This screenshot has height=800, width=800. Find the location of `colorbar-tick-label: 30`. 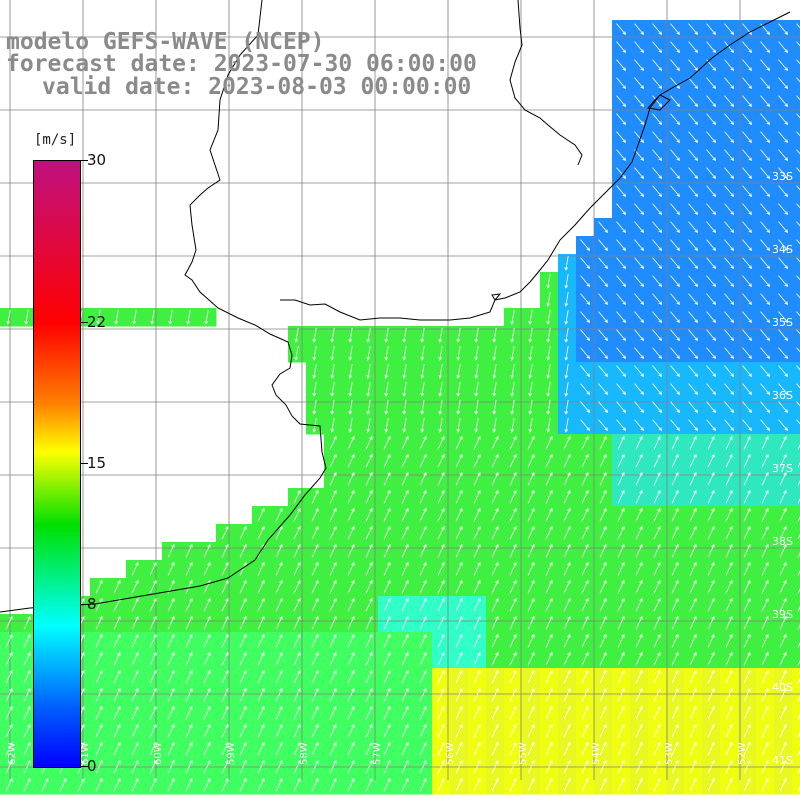

colorbar-tick-label: 30 is located at coordinates (97, 160).